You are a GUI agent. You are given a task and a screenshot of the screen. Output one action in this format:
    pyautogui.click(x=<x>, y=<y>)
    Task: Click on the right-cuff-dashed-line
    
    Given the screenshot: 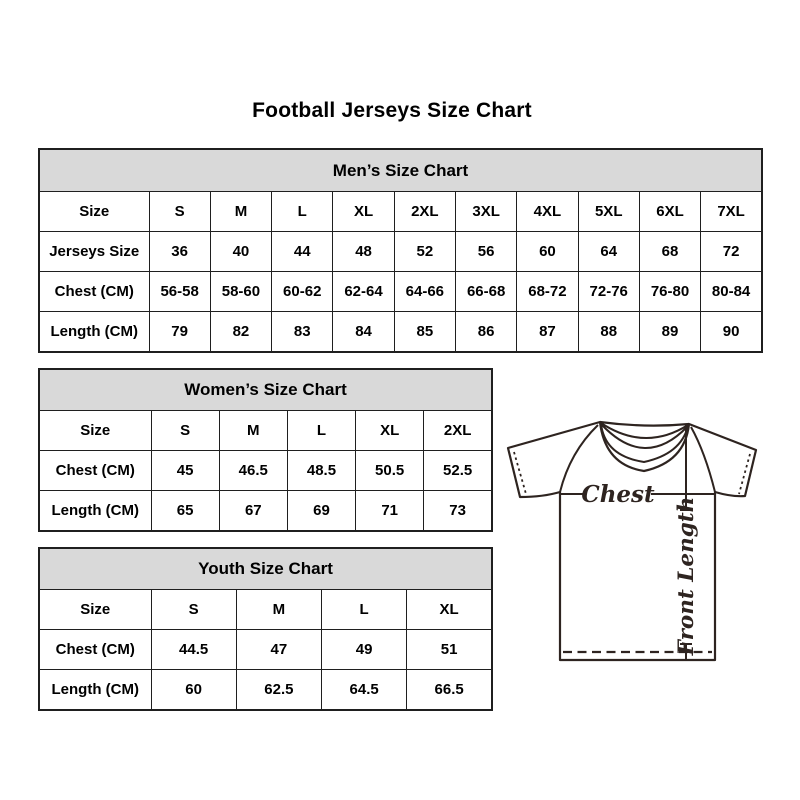 What is the action you would take?
    pyautogui.click(x=744, y=474)
    